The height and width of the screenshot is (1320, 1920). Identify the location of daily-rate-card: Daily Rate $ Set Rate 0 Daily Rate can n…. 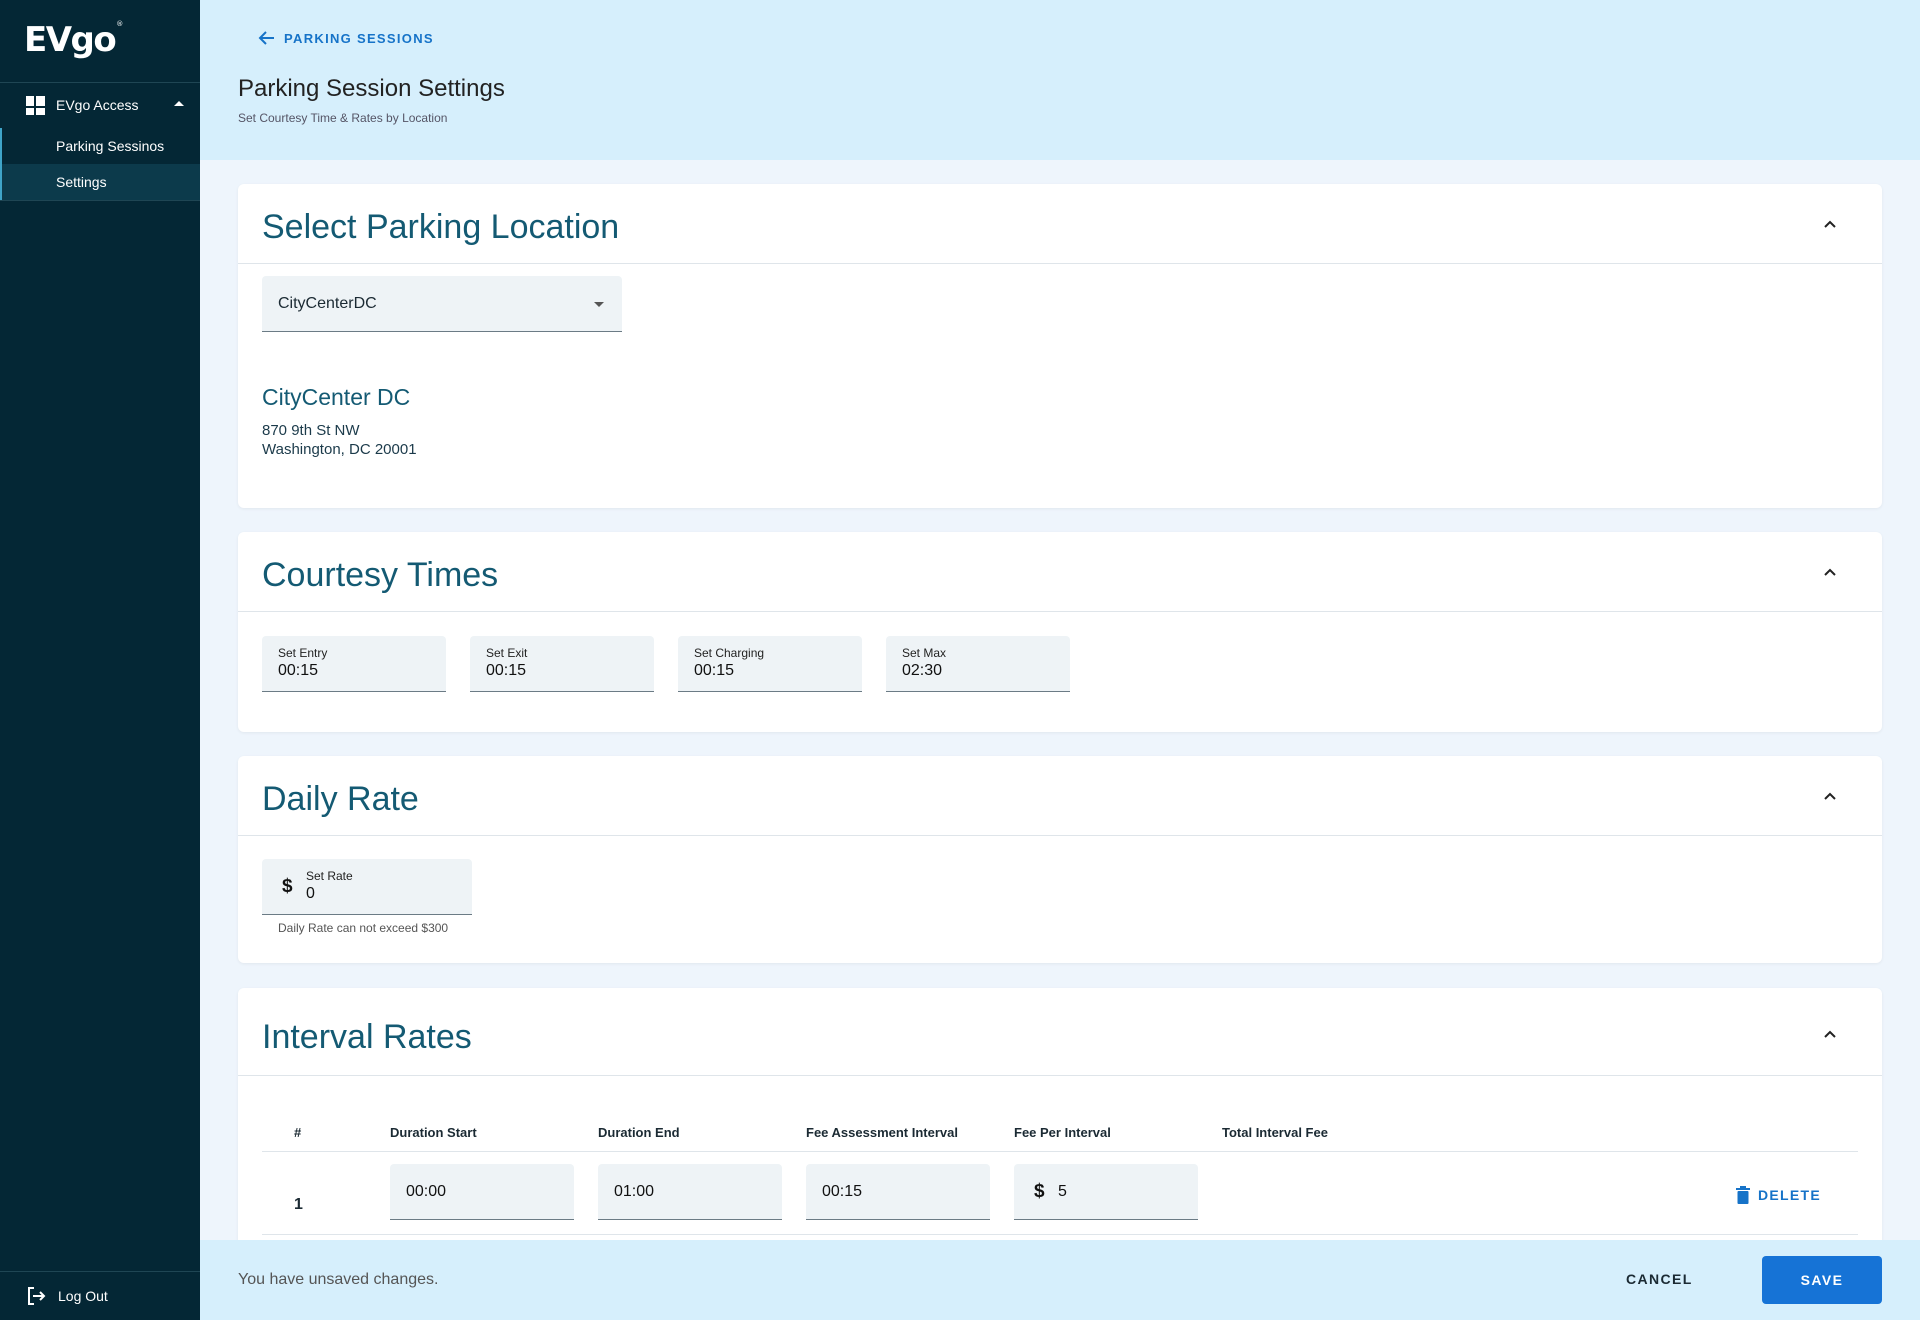
(1060, 859).